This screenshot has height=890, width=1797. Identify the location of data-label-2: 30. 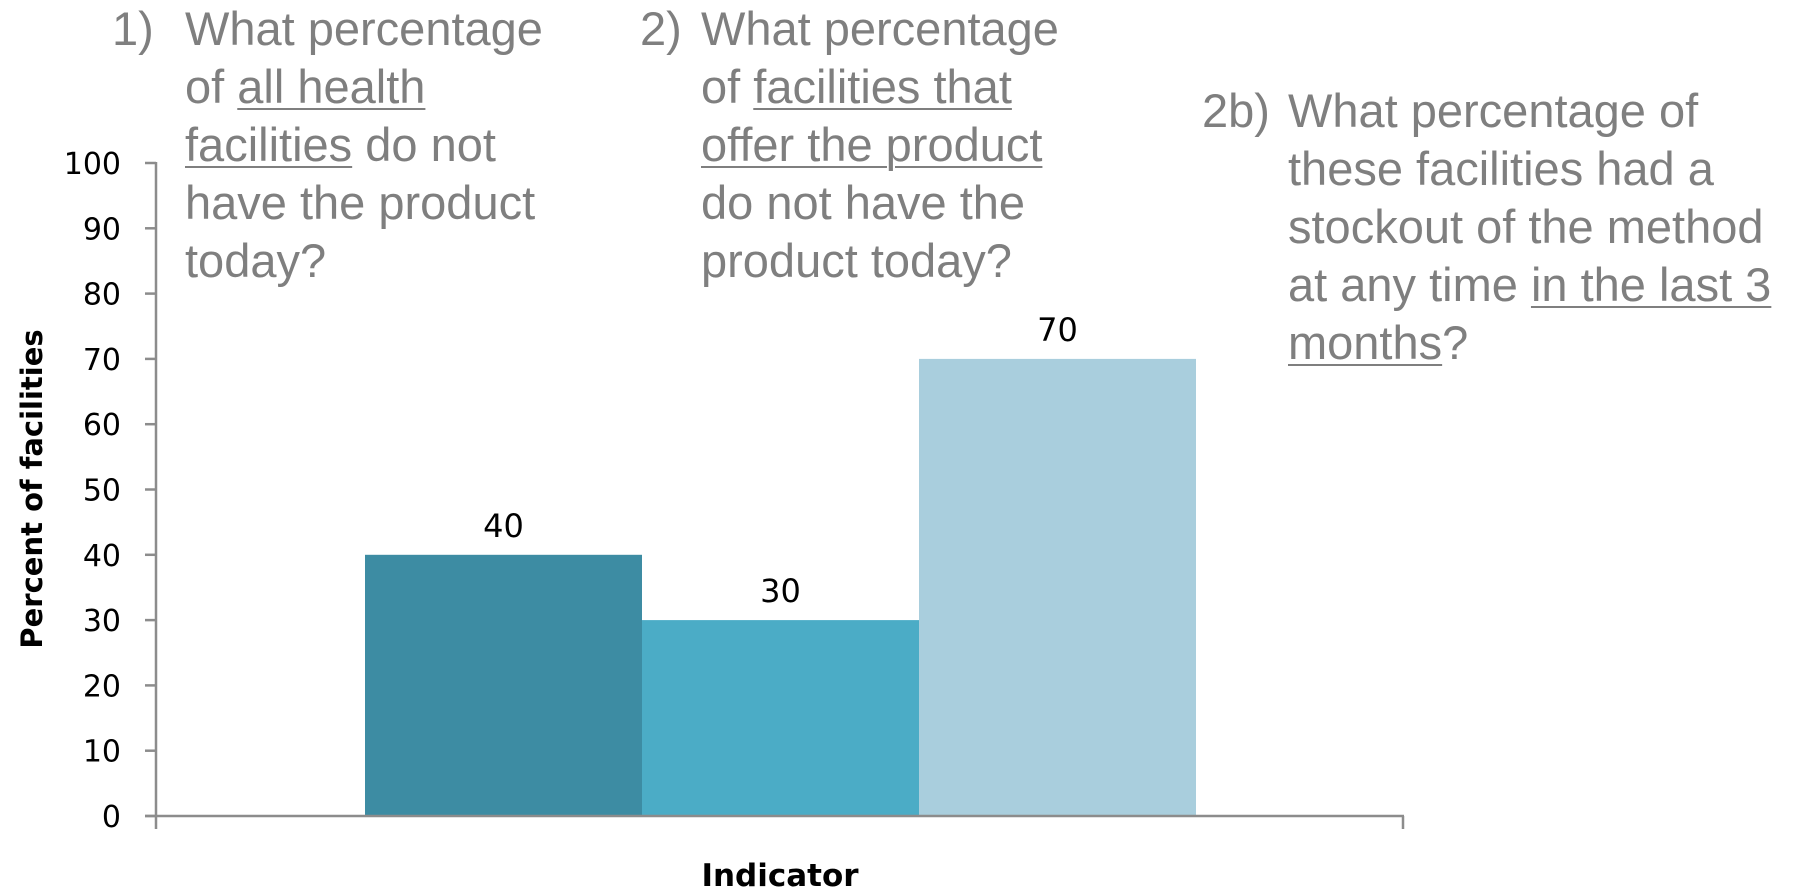
(780, 591).